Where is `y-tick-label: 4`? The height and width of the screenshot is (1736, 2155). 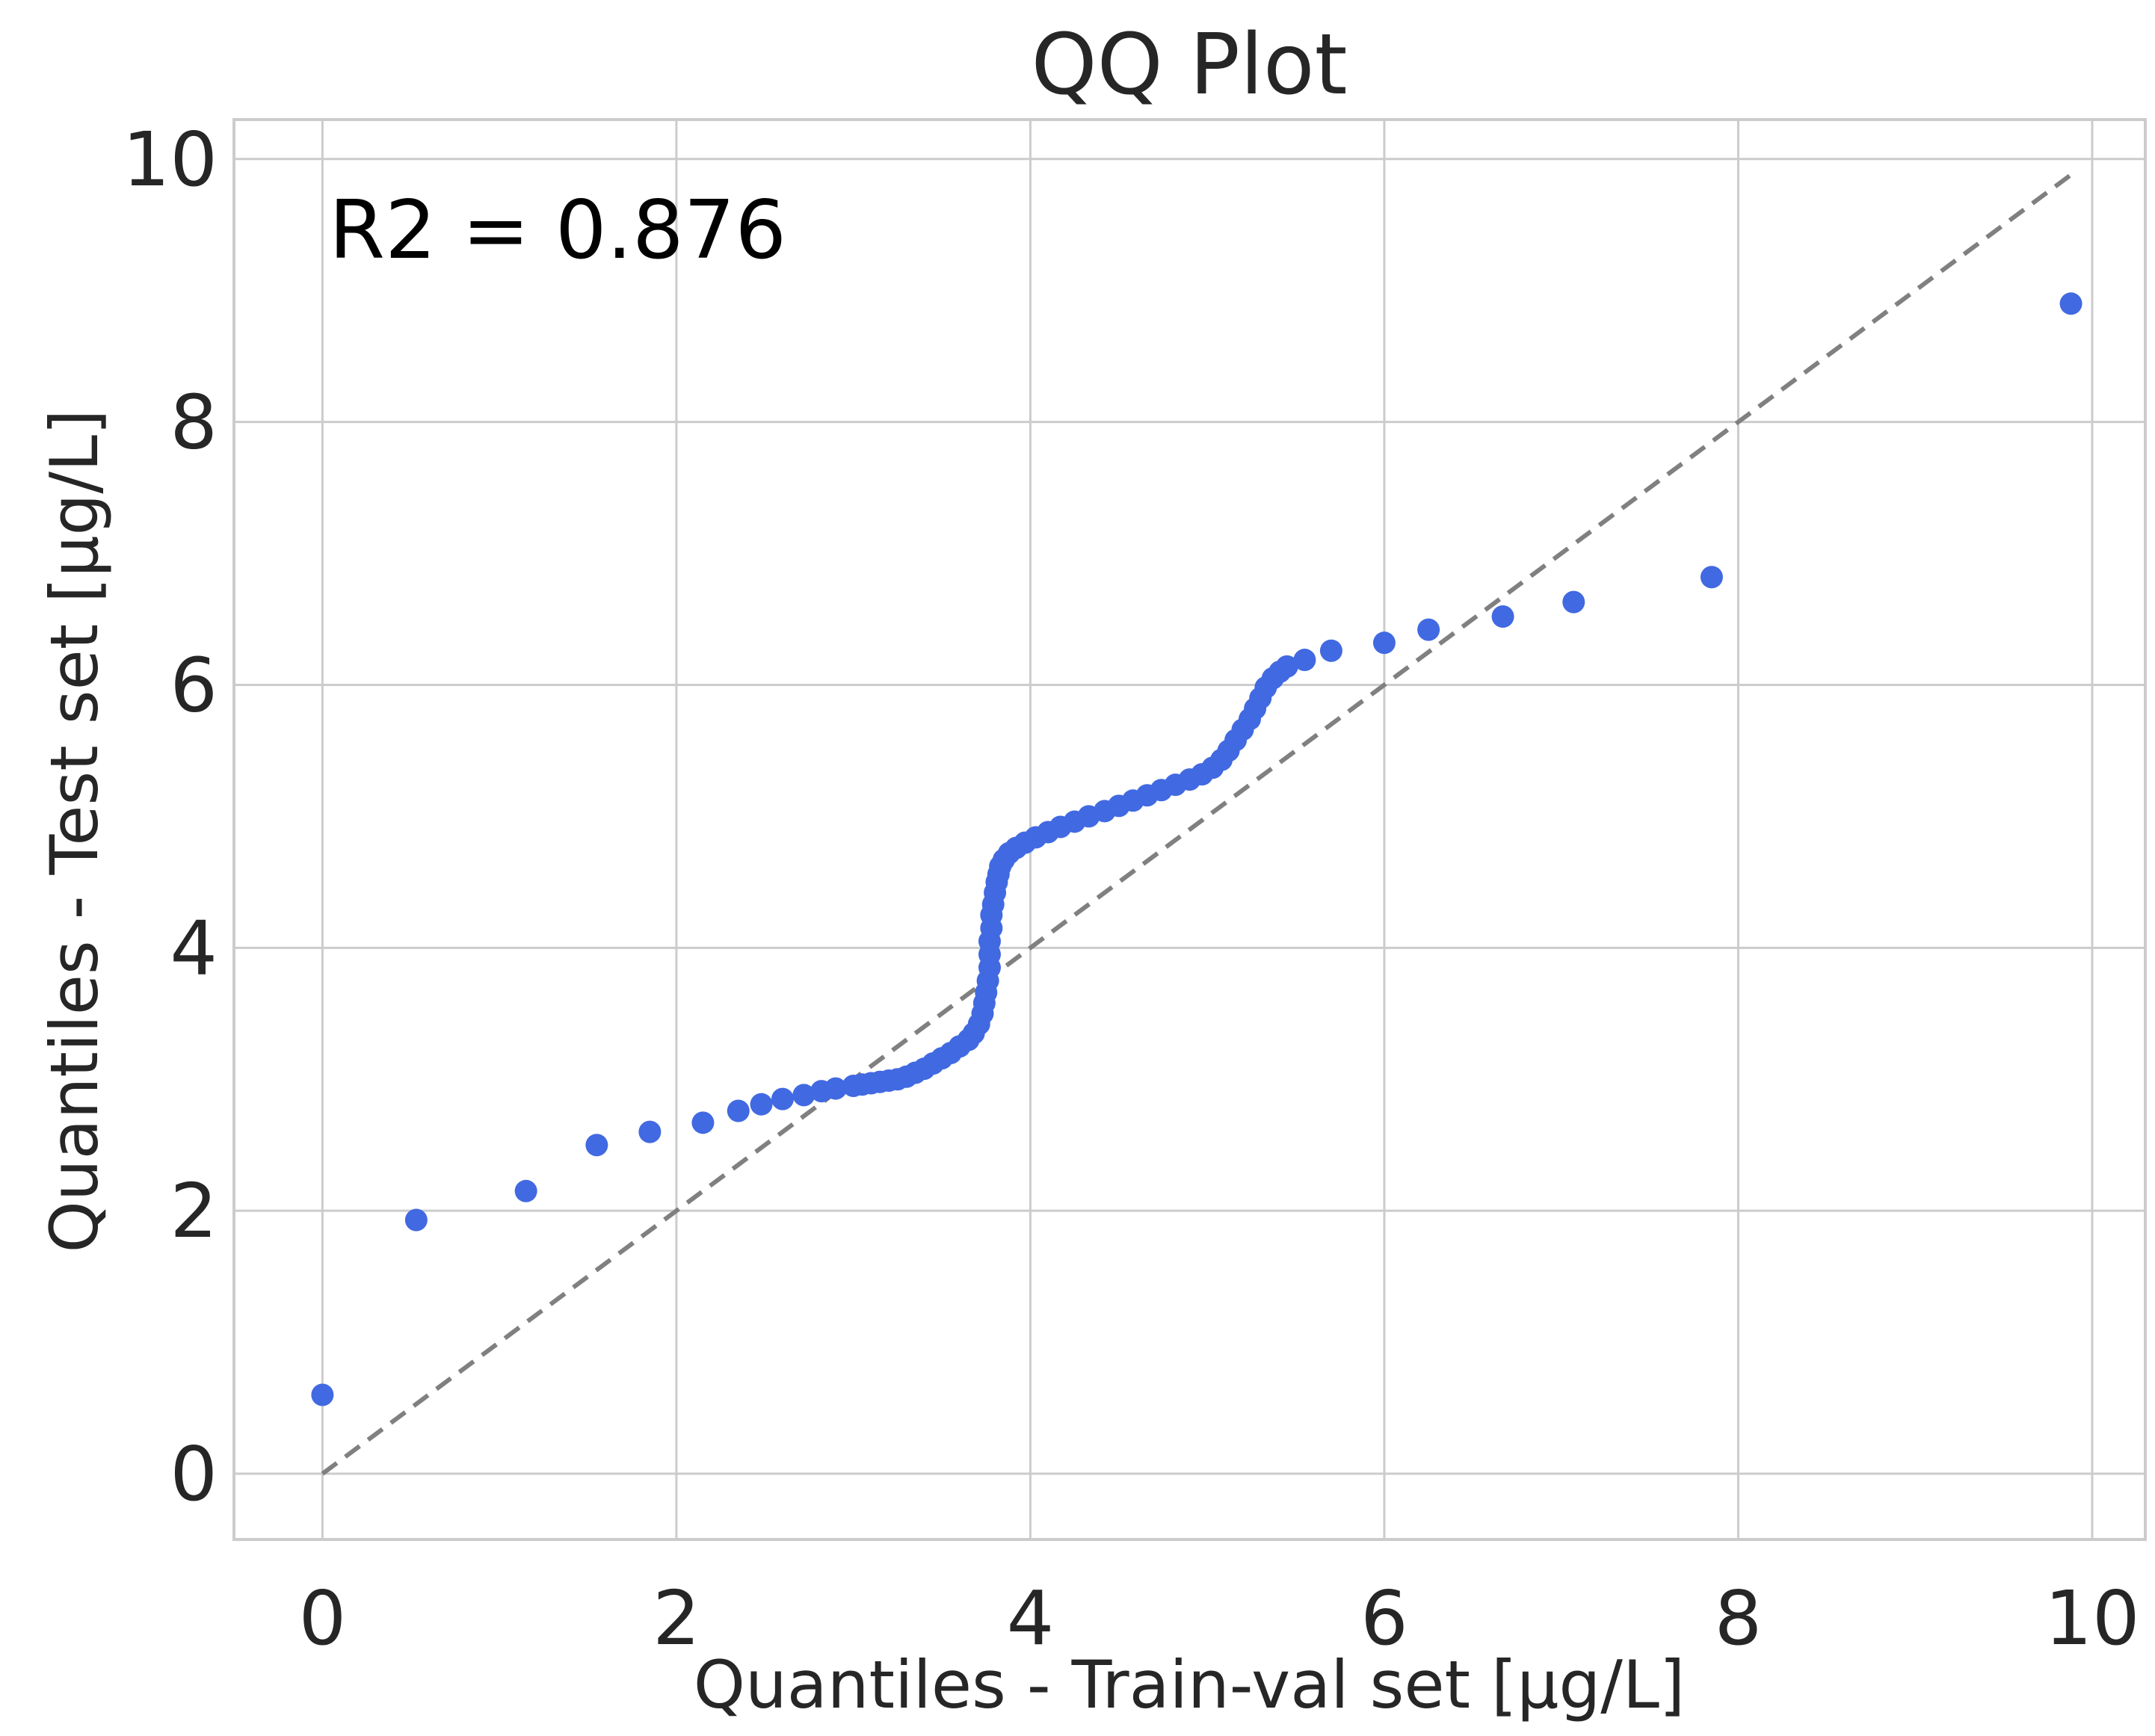 y-tick-label: 4 is located at coordinates (194, 948).